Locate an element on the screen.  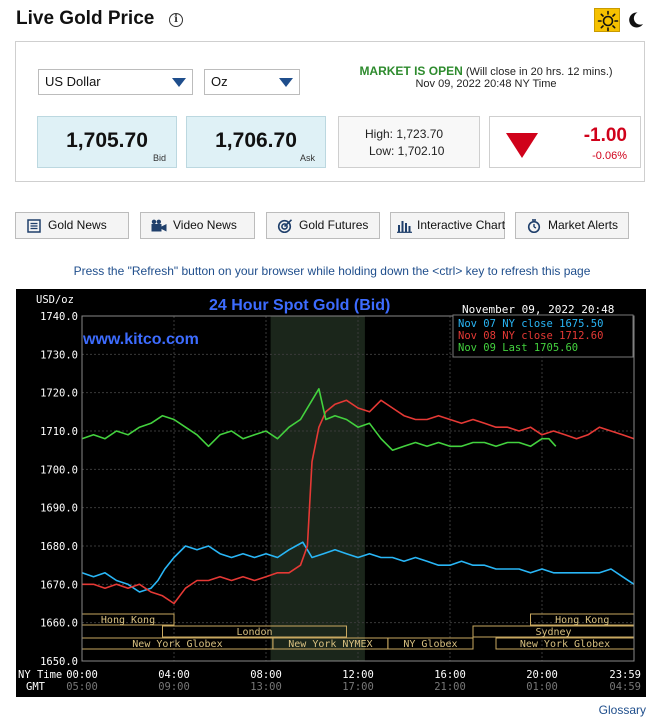
legend-item-nov08: Nov 08 NY close 1712.60 is located at coordinates (530, 336).